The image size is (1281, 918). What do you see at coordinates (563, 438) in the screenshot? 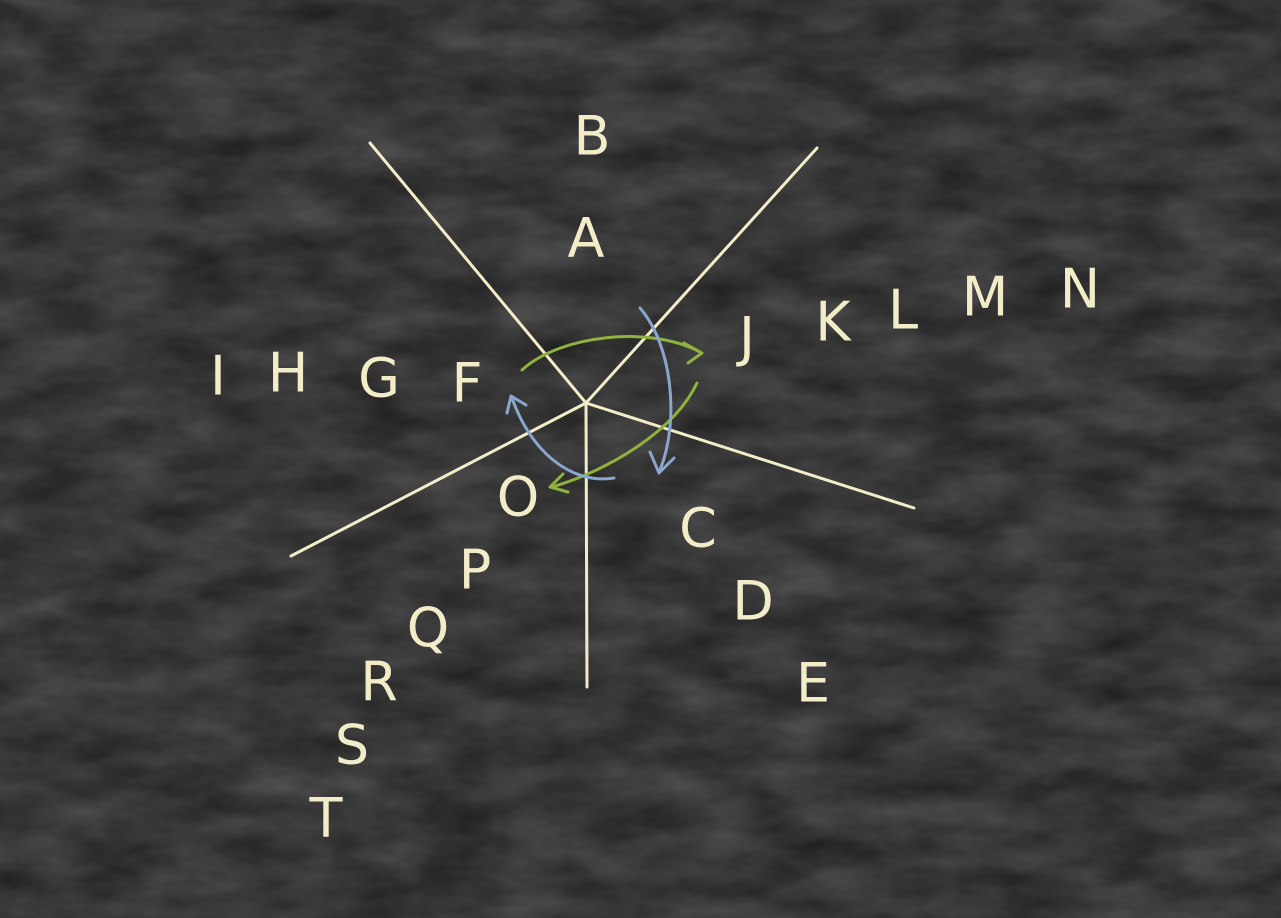
I see `blue-arrow-left` at bounding box center [563, 438].